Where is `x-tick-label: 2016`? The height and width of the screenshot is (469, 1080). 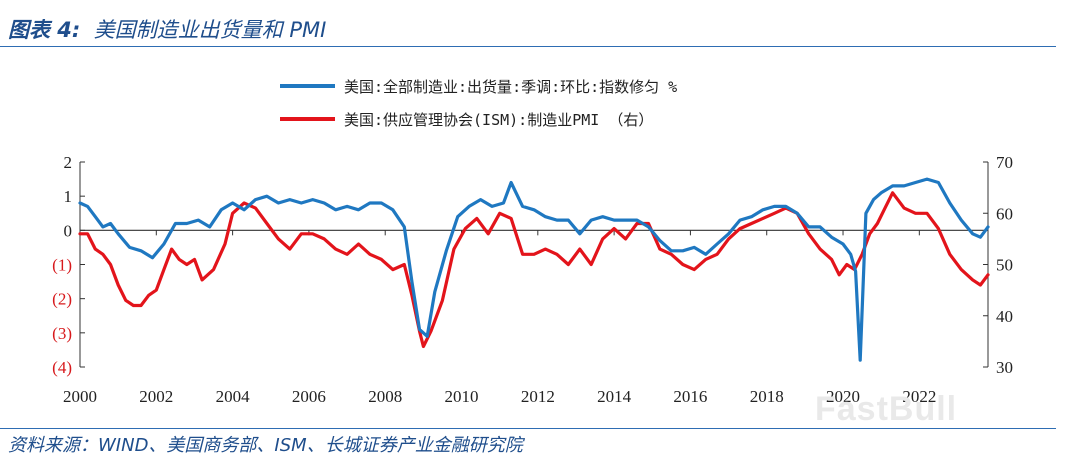 x-tick-label: 2016 is located at coordinates (690, 396).